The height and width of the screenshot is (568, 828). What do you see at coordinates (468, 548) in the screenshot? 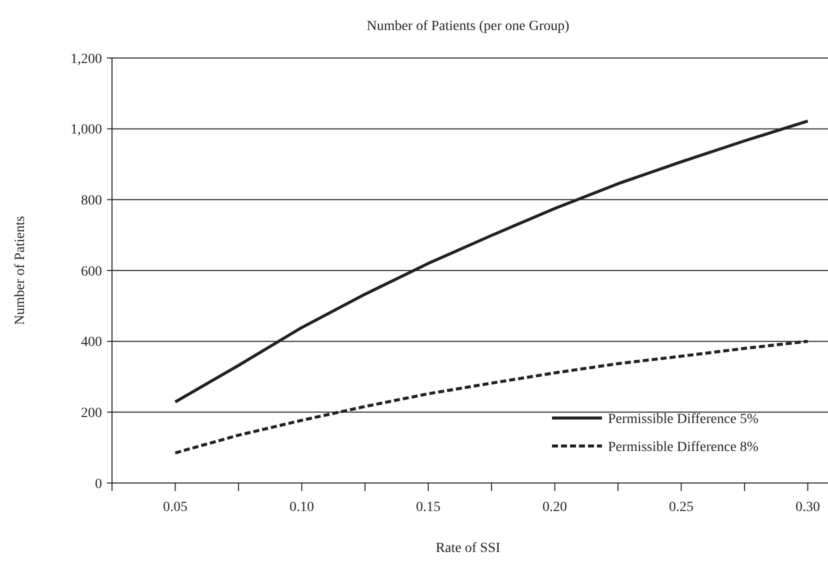
I see `x-axis-title: Rate of SSI` at bounding box center [468, 548].